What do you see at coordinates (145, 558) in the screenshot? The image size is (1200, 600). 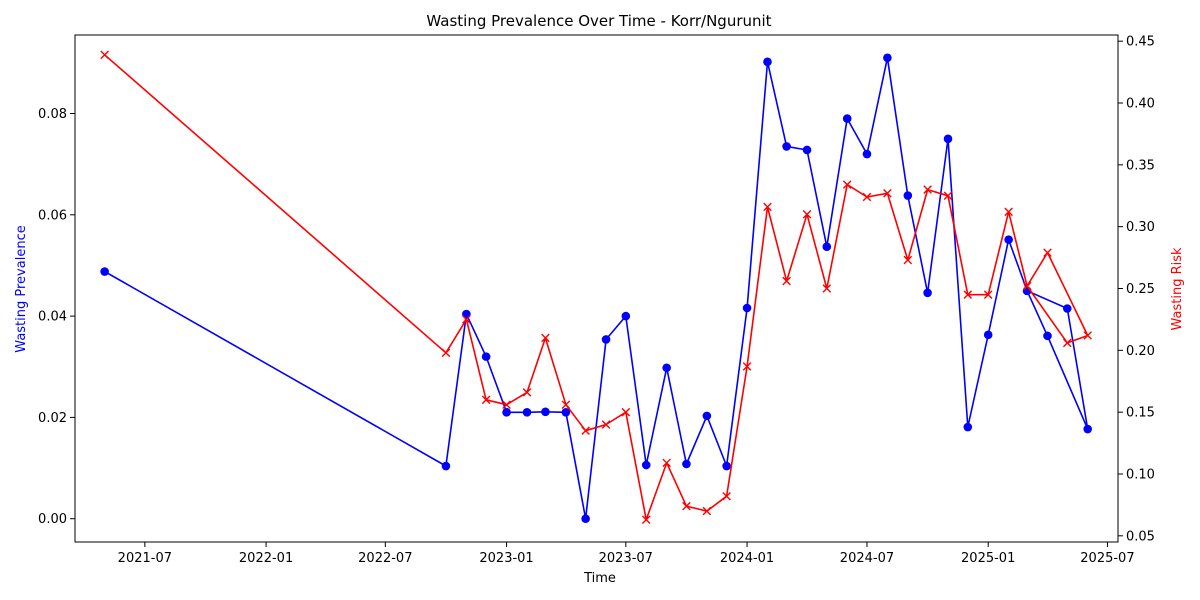 I see `x-tick-label: 2021-07` at bounding box center [145, 558].